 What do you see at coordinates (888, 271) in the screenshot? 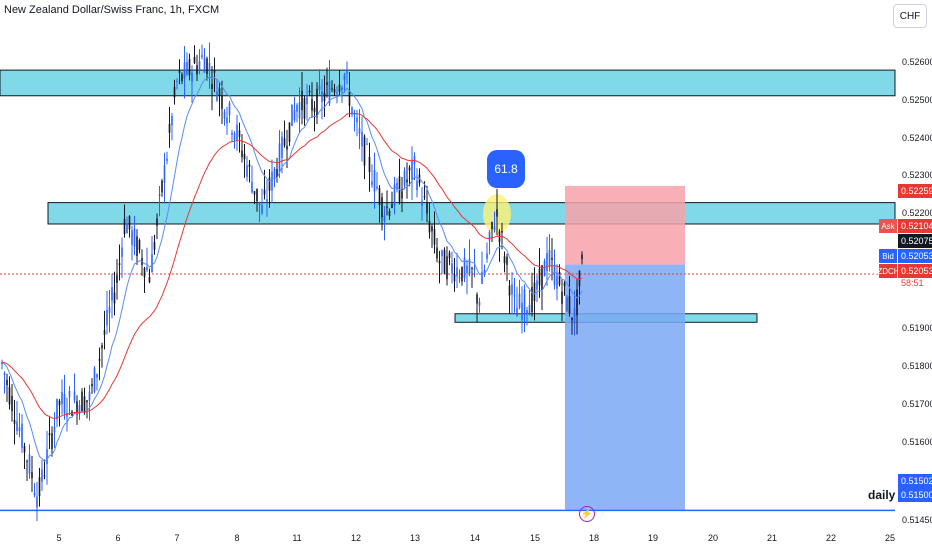
I see `symbol-price-tag-label: NZDCHF` at bounding box center [888, 271].